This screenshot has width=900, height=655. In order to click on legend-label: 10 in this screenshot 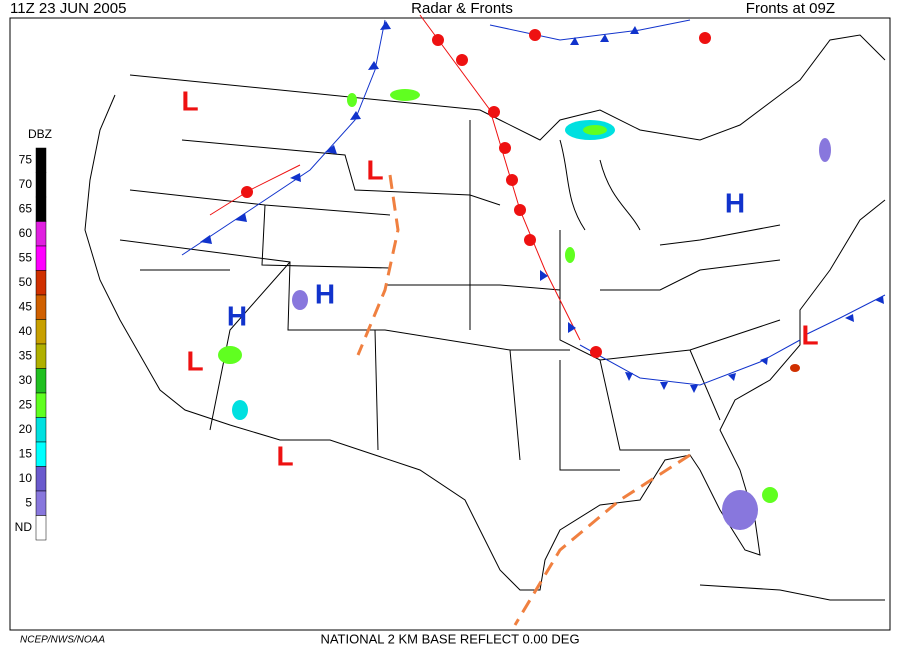, I will do `click(26, 478)`.